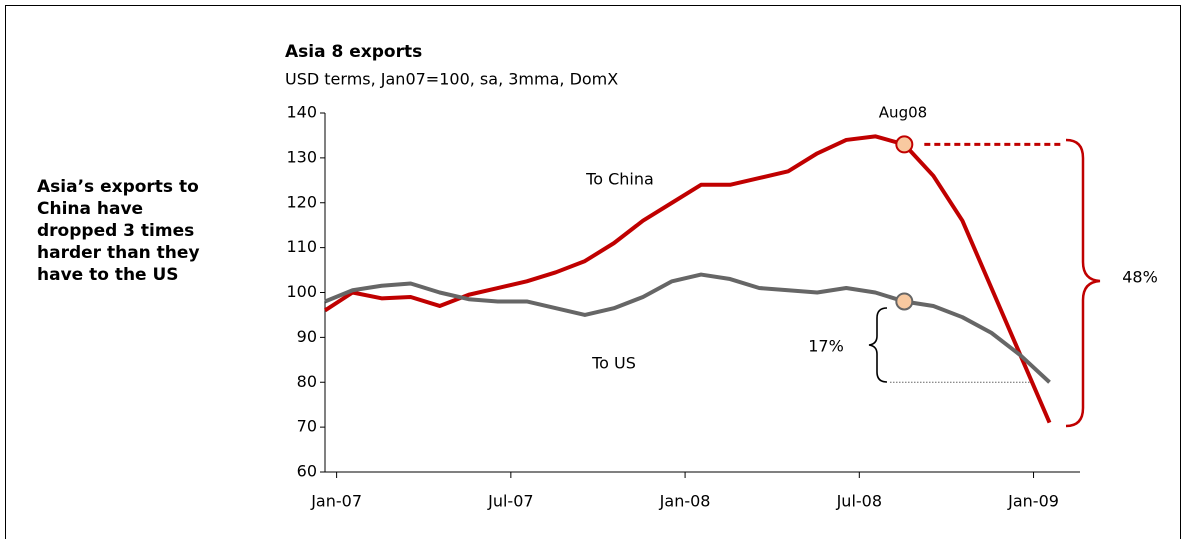 Image resolution: width=1186 pixels, height=539 pixels. Describe the element at coordinates (903, 113) in the screenshot. I see `annotation: Aug08` at that location.